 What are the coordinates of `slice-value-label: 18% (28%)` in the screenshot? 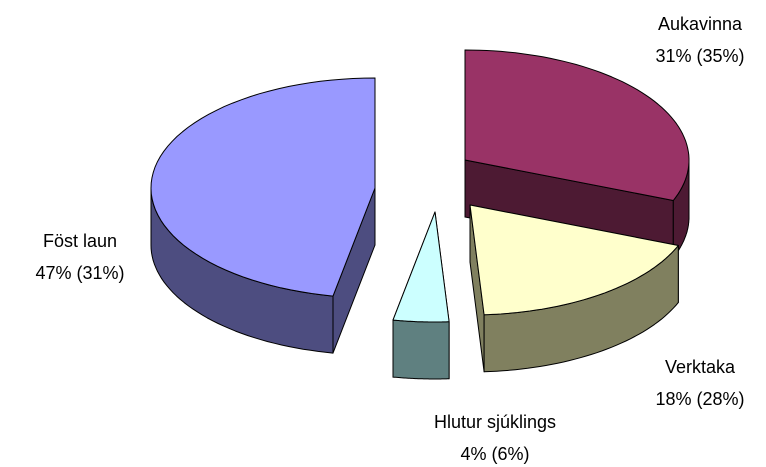 It's located at (699, 399).